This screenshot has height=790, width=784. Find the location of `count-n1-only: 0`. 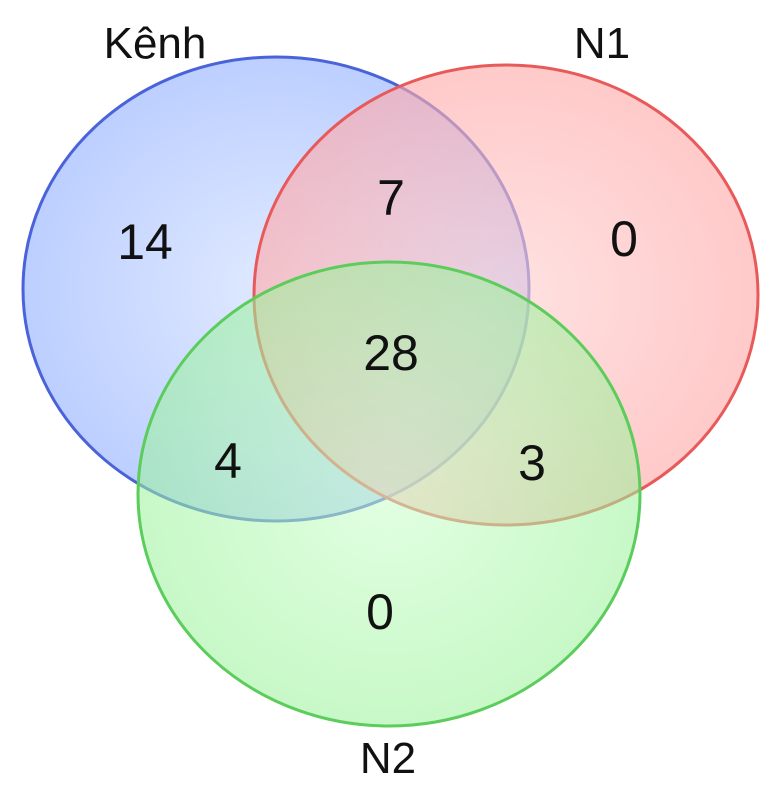

count-n1-only: 0 is located at coordinates (624, 239).